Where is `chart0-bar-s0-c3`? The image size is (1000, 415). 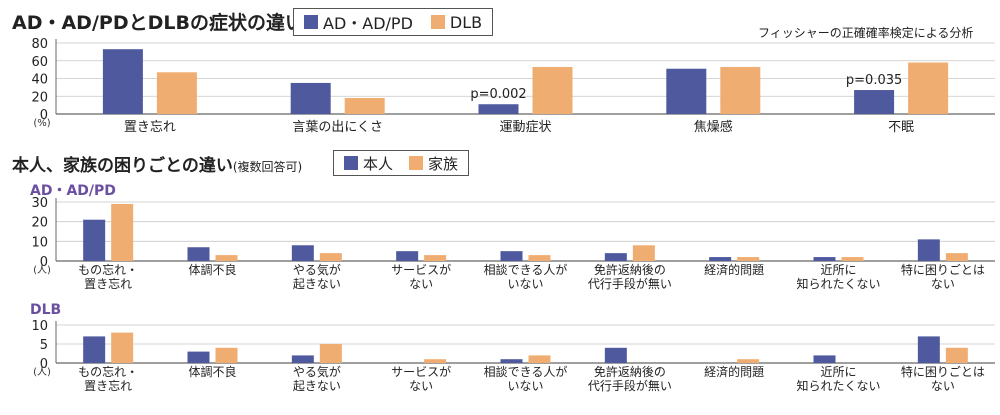 chart0-bar-s0-c3 is located at coordinates (686, 91).